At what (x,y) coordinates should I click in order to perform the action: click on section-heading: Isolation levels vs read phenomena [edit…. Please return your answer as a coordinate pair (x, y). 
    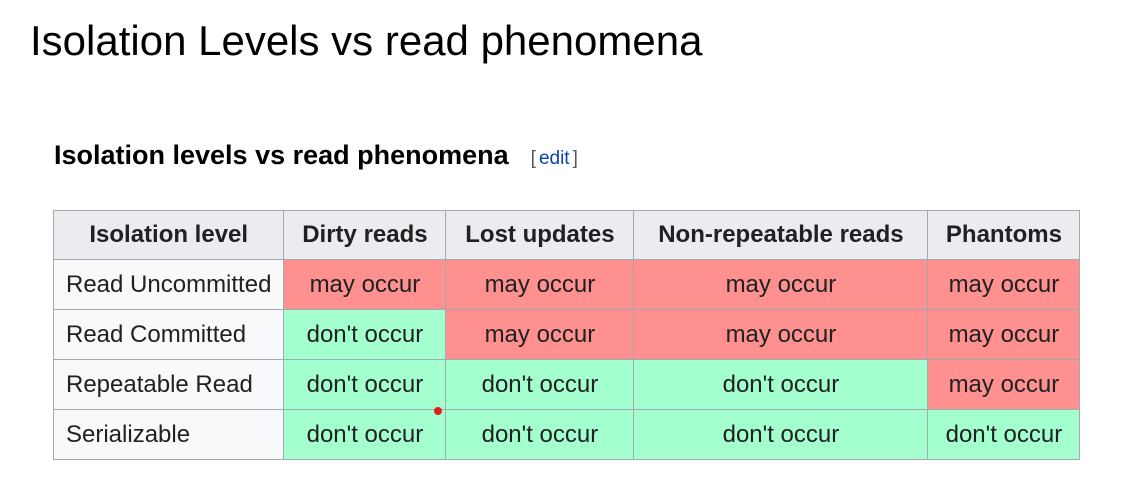
    Looking at the image, I should click on (316, 155).